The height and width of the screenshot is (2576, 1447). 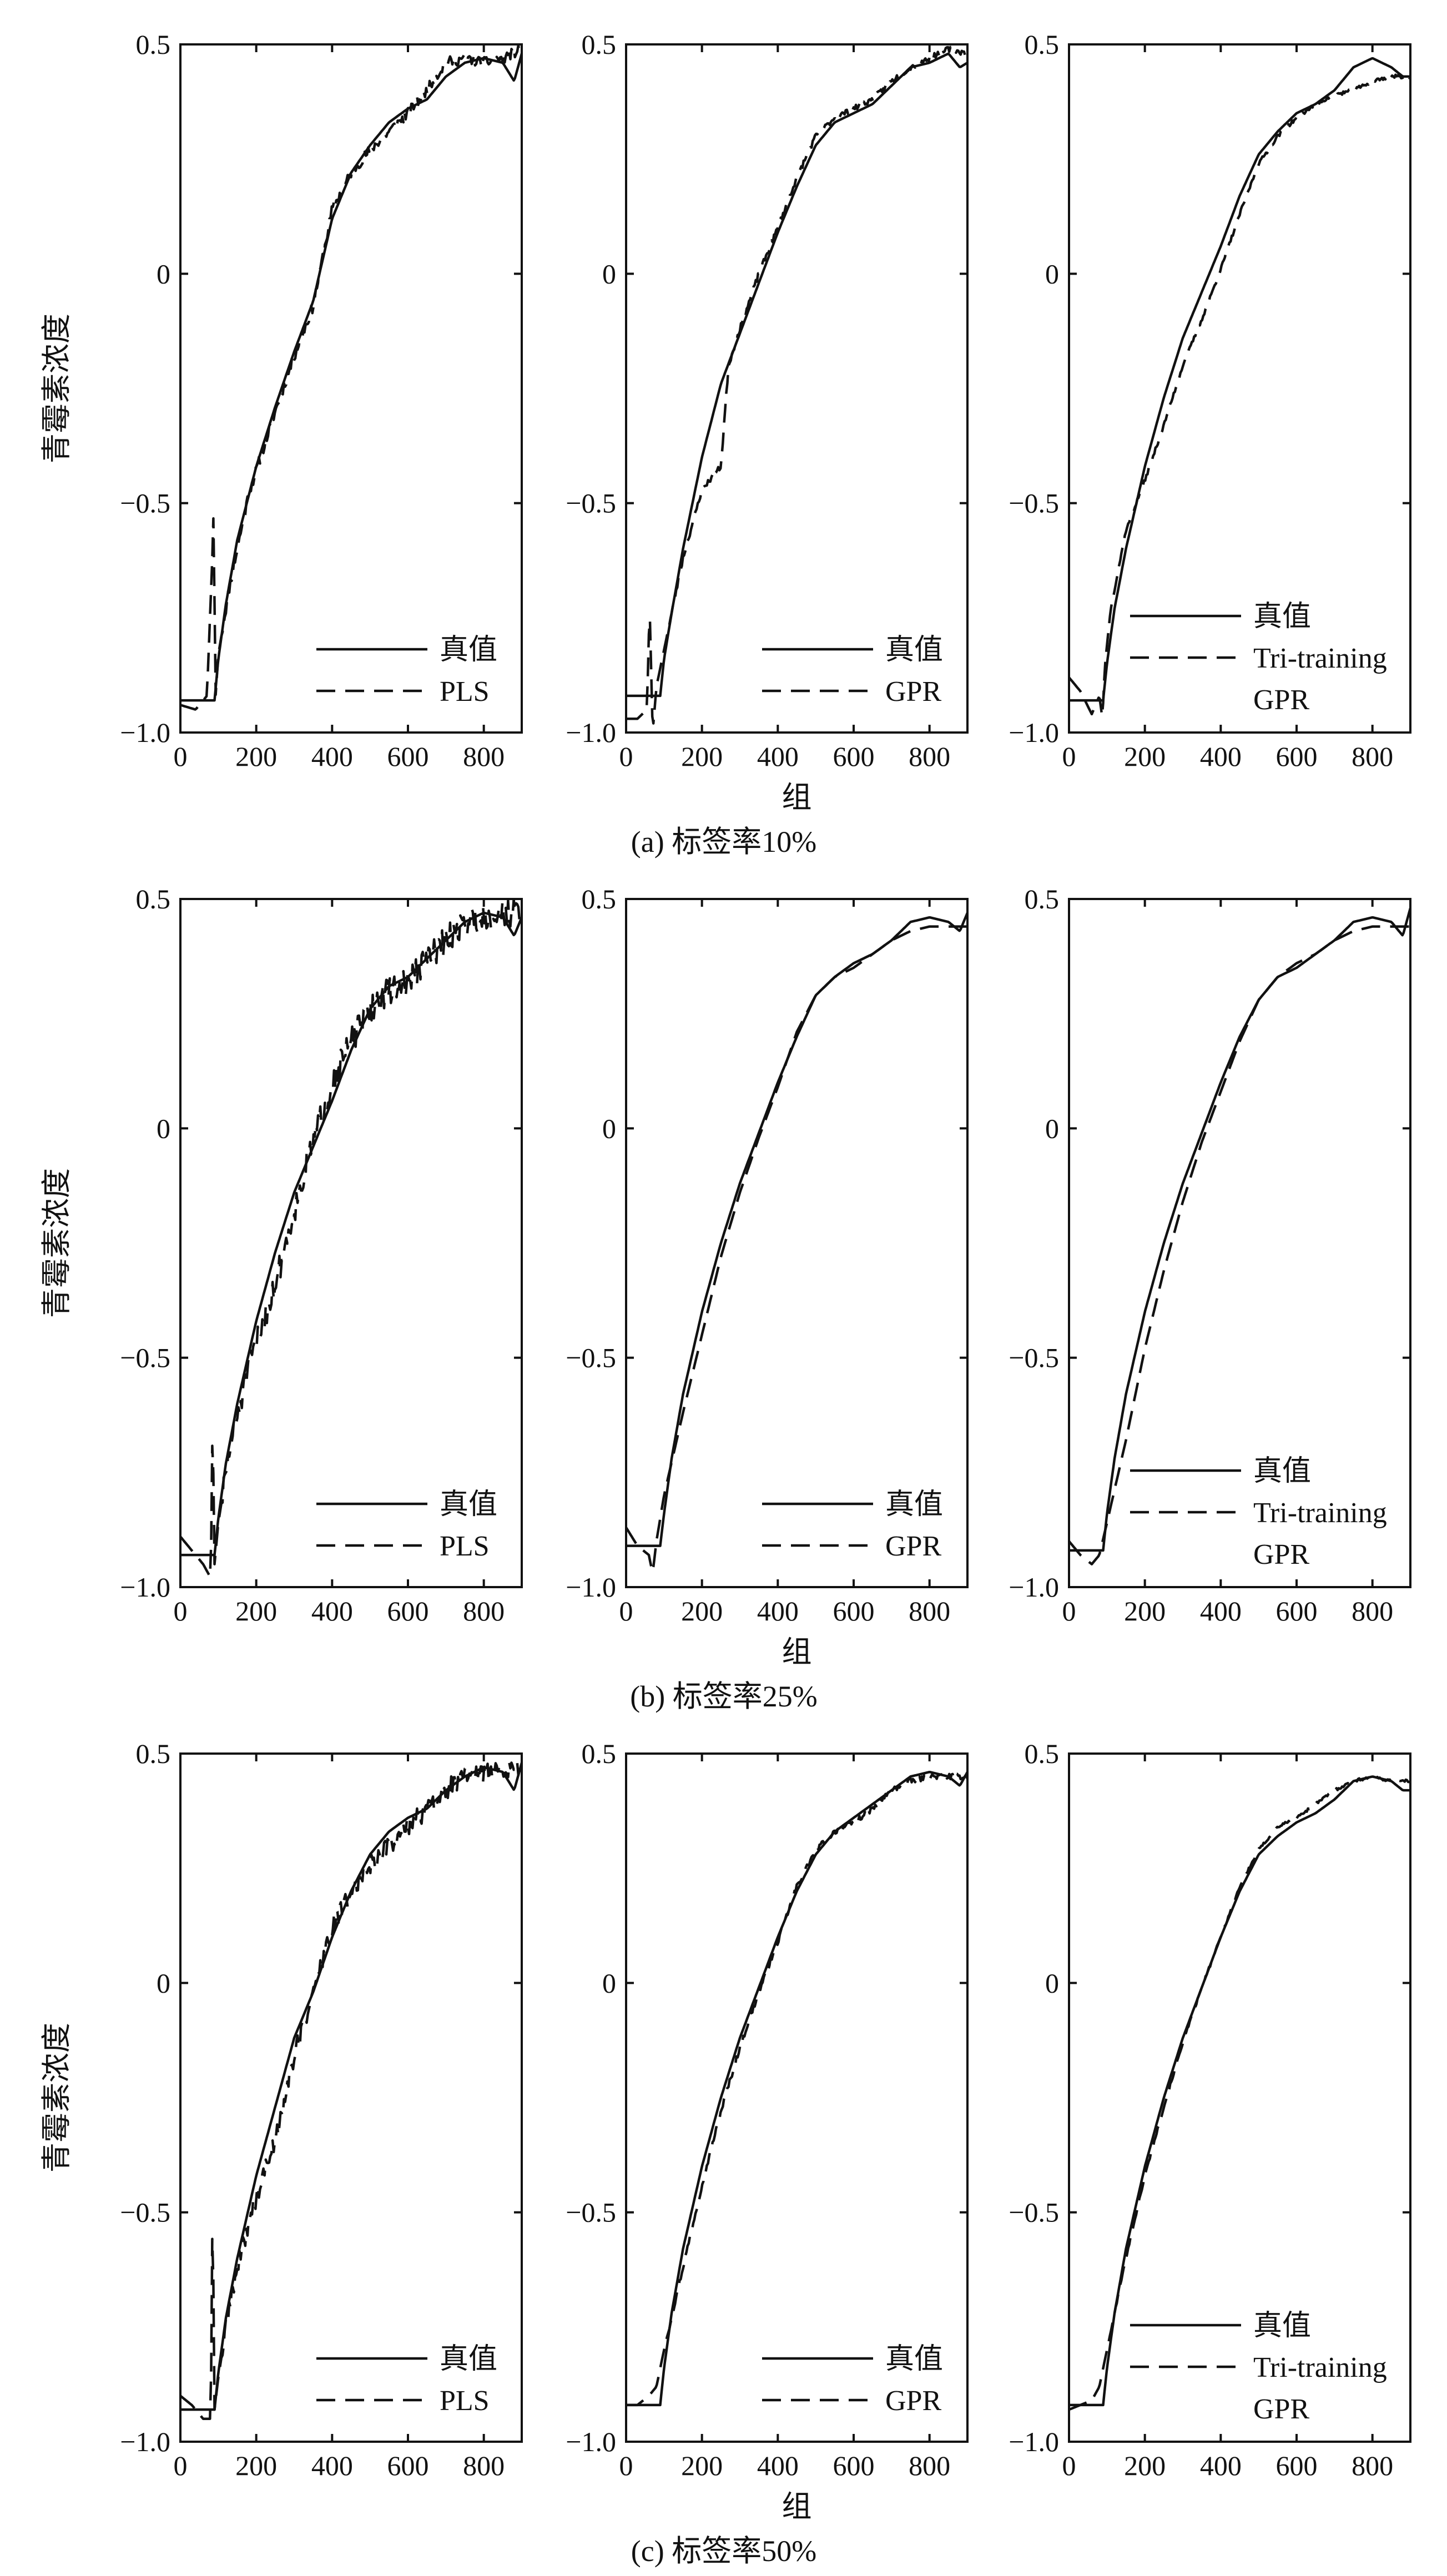 I want to click on chart-panel-r2c1: −1.0 −0.5 0 0.5 0 200 400 600 800 真值 PLS 青霉素浓度, so click(x=281, y=1255).